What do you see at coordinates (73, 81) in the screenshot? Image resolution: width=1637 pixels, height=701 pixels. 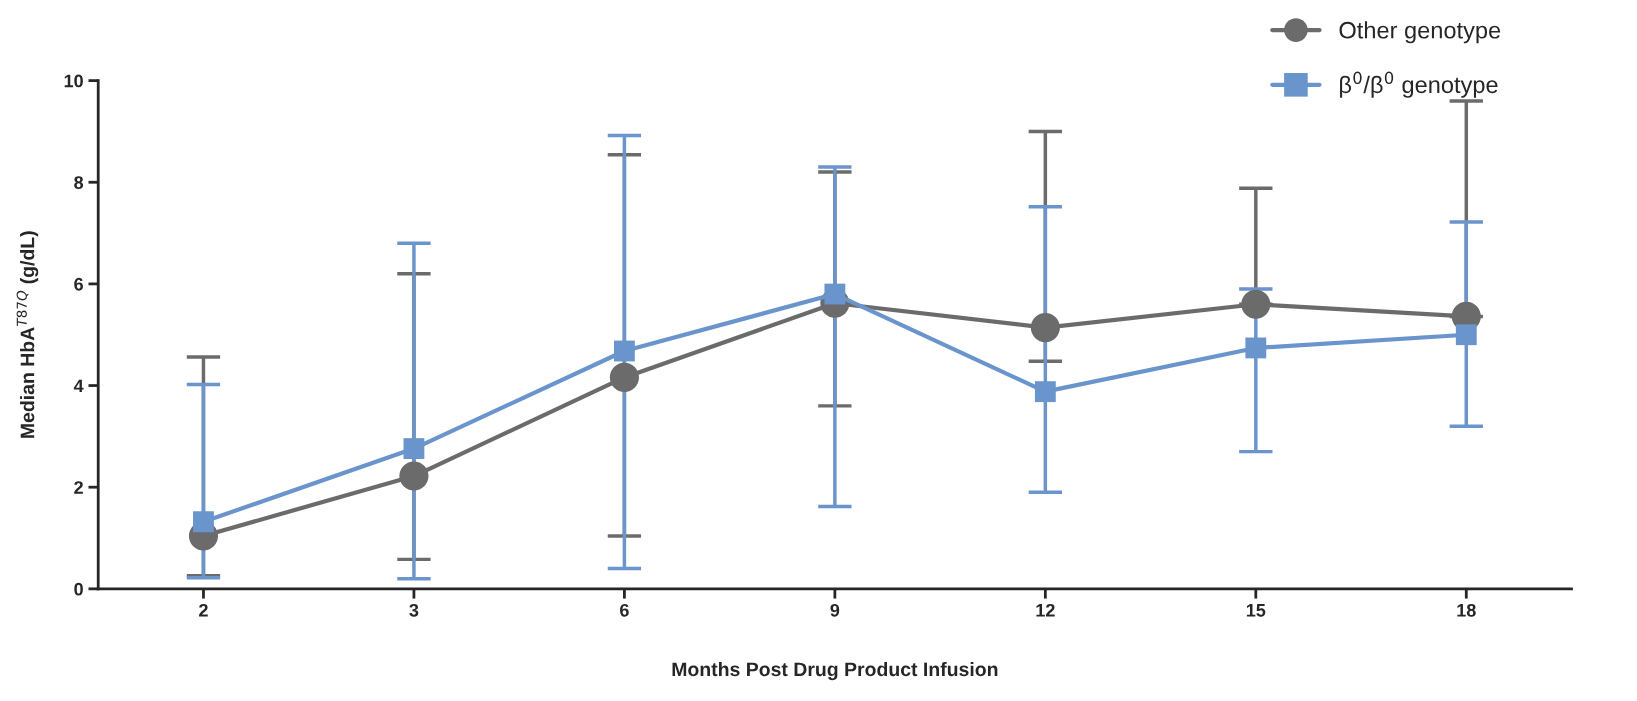 I see `y-tick-label: 10` at bounding box center [73, 81].